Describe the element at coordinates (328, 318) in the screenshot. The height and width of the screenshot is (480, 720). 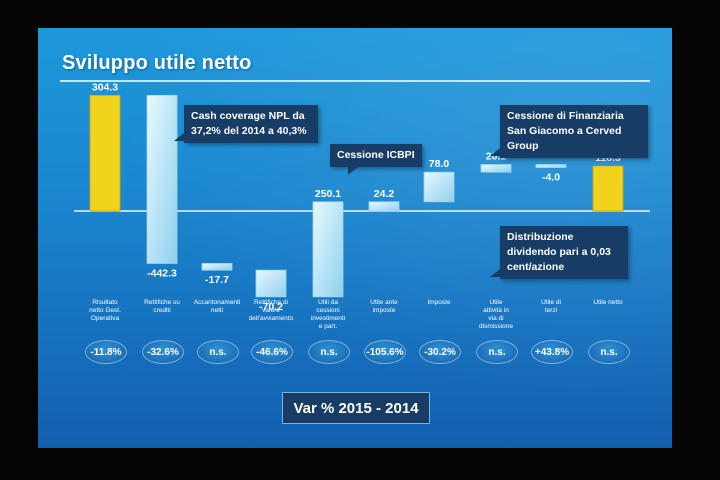
I see `category-label-5: investimenti` at that location.